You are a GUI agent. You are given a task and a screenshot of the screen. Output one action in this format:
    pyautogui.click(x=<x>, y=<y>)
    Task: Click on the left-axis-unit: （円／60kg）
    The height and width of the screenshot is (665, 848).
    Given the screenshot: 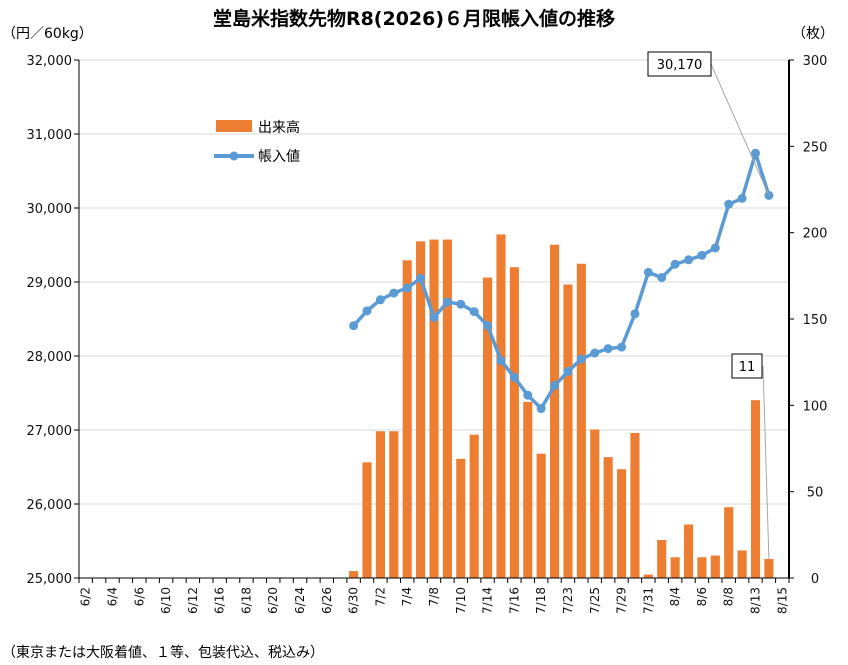 What is the action you would take?
    pyautogui.click(x=47, y=34)
    